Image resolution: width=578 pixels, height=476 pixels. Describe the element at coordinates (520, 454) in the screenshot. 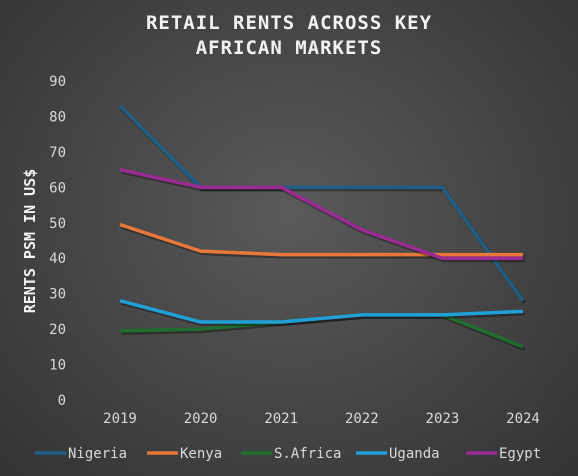

I see `legend-label-egypt: Egypt` at that location.